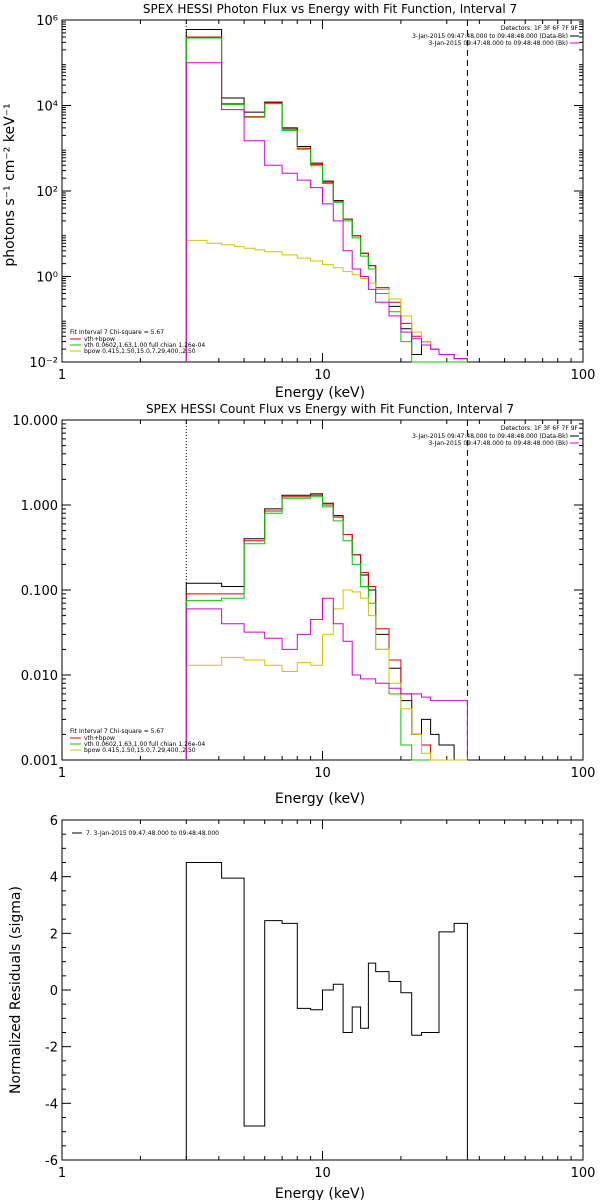 Image resolution: width=600 pixels, height=1200 pixels. What do you see at coordinates (54, 991) in the screenshot?
I see `y-tick-label-0: 0` at bounding box center [54, 991].